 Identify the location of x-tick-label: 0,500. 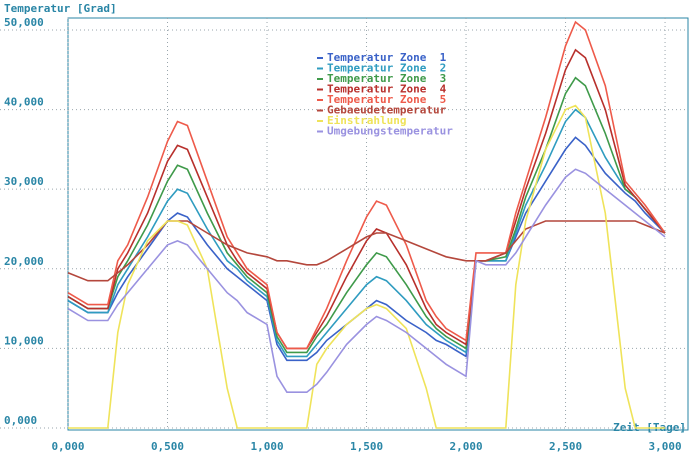
(167, 446).